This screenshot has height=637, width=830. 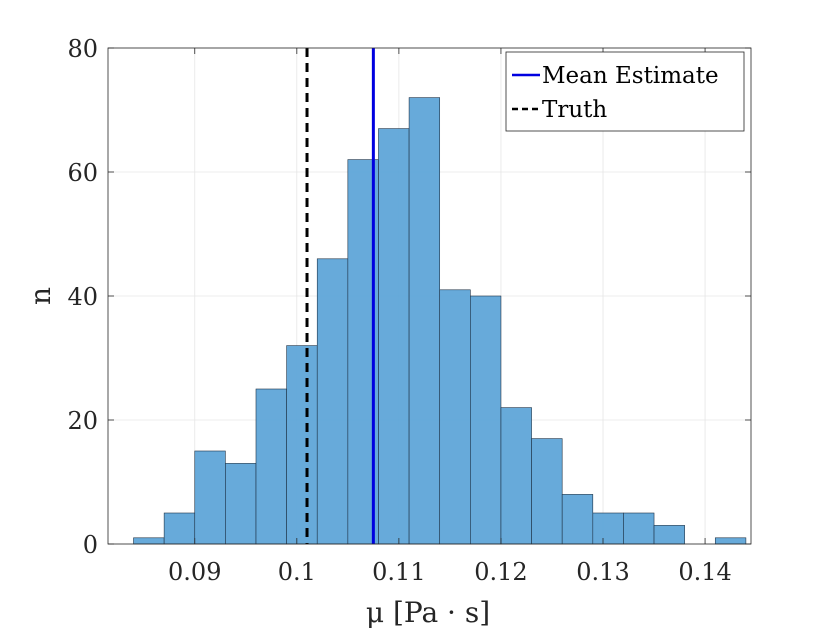 I want to click on y-tick-label: 40, so click(x=82, y=297).